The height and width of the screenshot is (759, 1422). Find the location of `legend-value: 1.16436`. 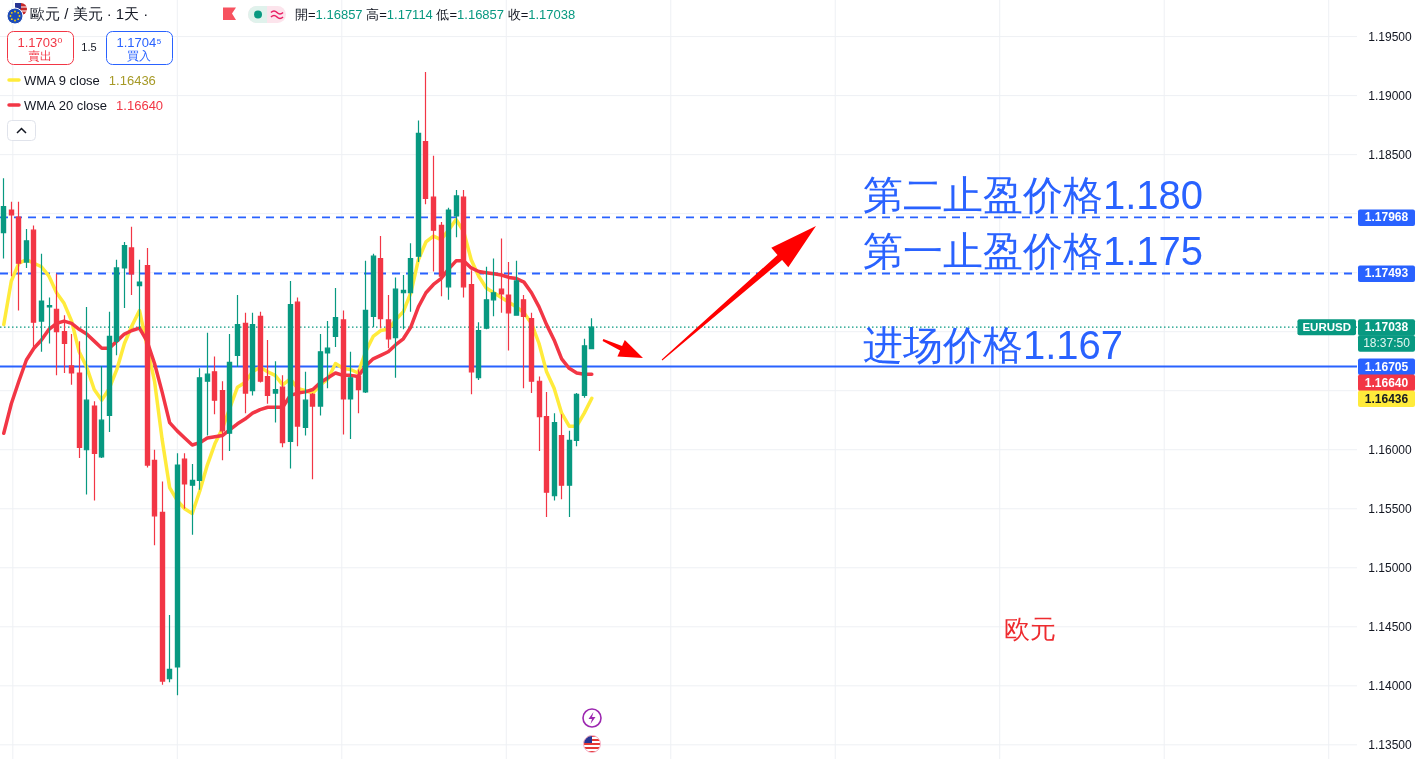

legend-value: 1.16436 is located at coordinates (132, 80).